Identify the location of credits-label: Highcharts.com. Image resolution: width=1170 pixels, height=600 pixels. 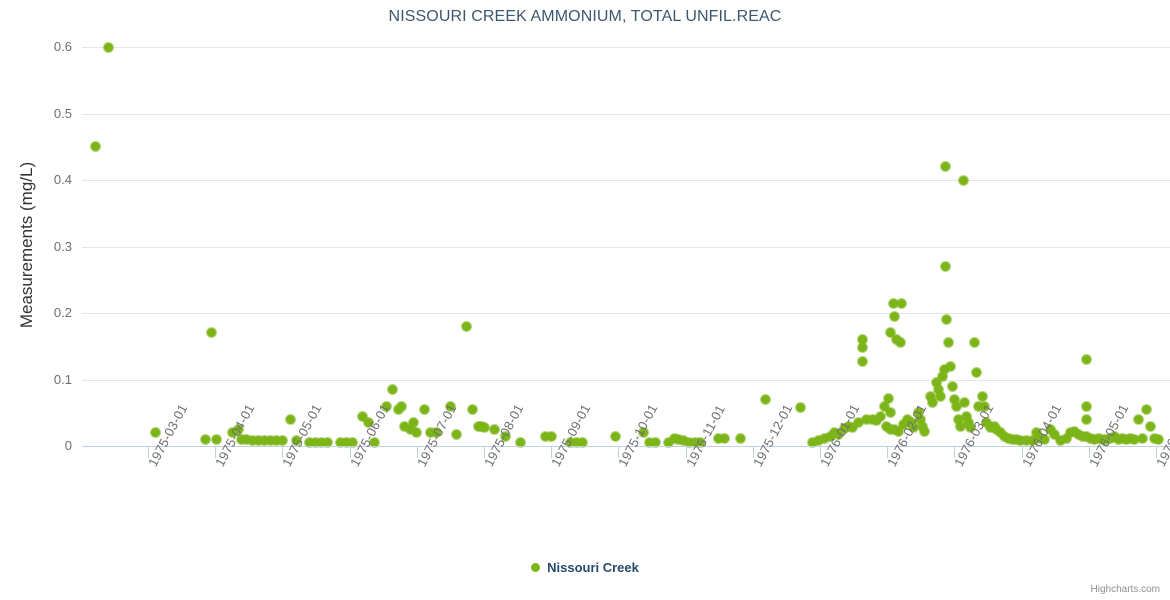
(1125, 589).